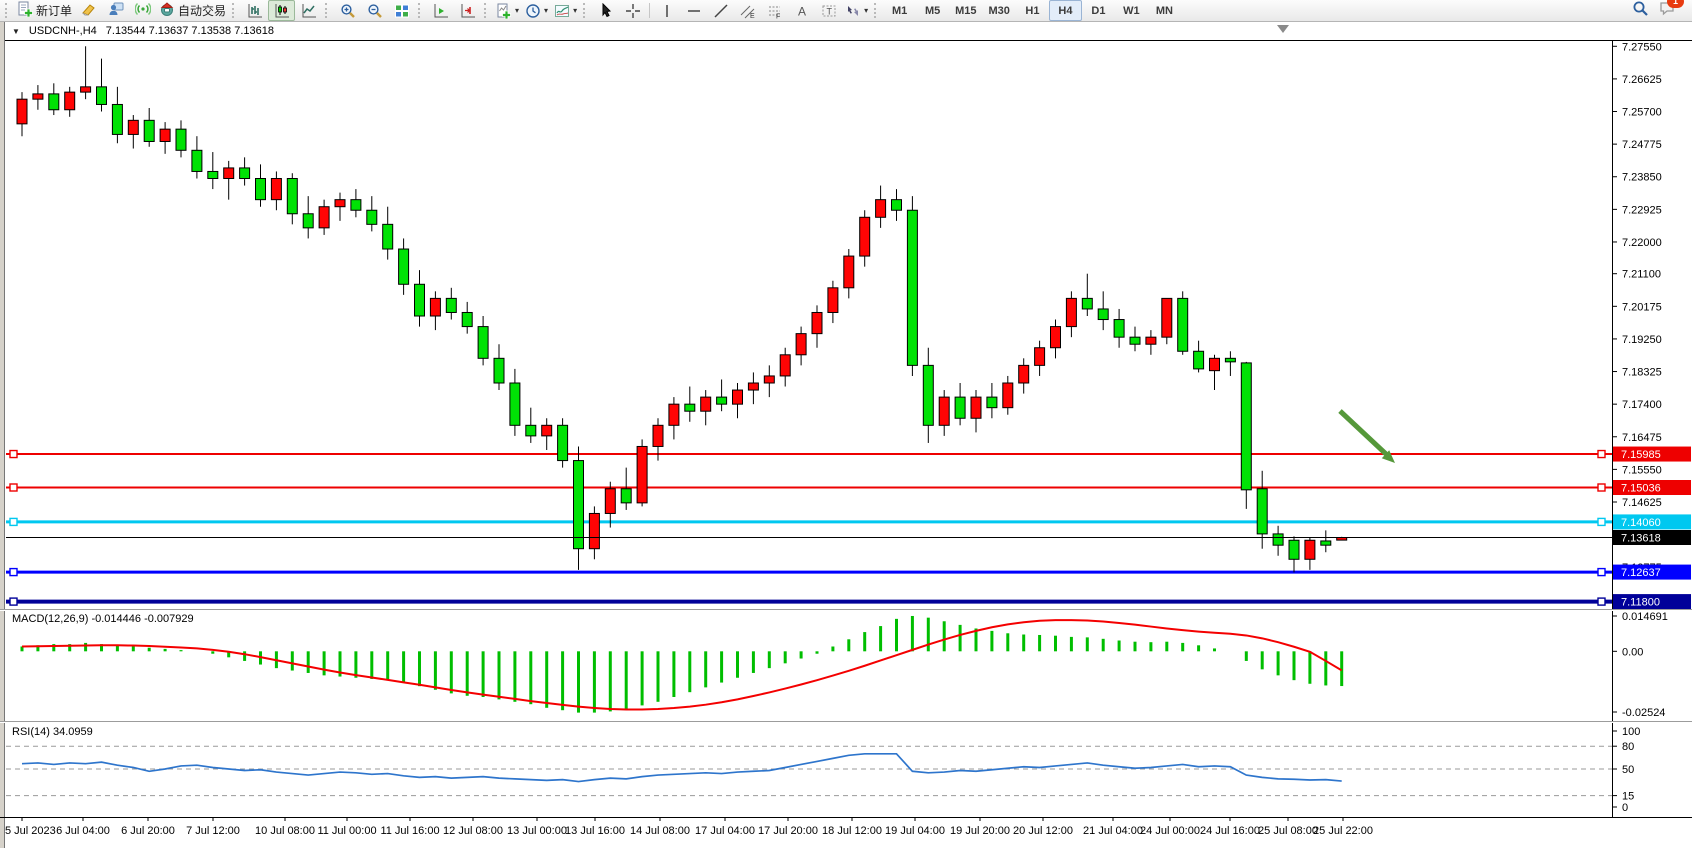 This screenshot has height=848, width=1692. Describe the element at coordinates (504, 11) in the screenshot. I see `indicators-icon` at that location.